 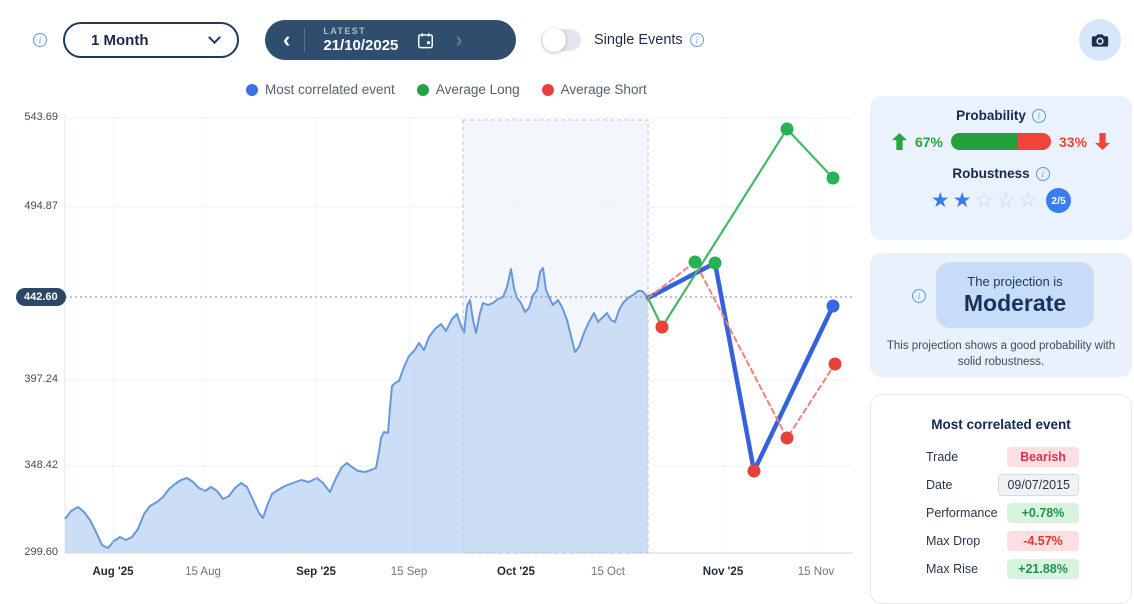 I want to click on legend-item-most-correlated: Most correlated event, so click(x=320, y=89).